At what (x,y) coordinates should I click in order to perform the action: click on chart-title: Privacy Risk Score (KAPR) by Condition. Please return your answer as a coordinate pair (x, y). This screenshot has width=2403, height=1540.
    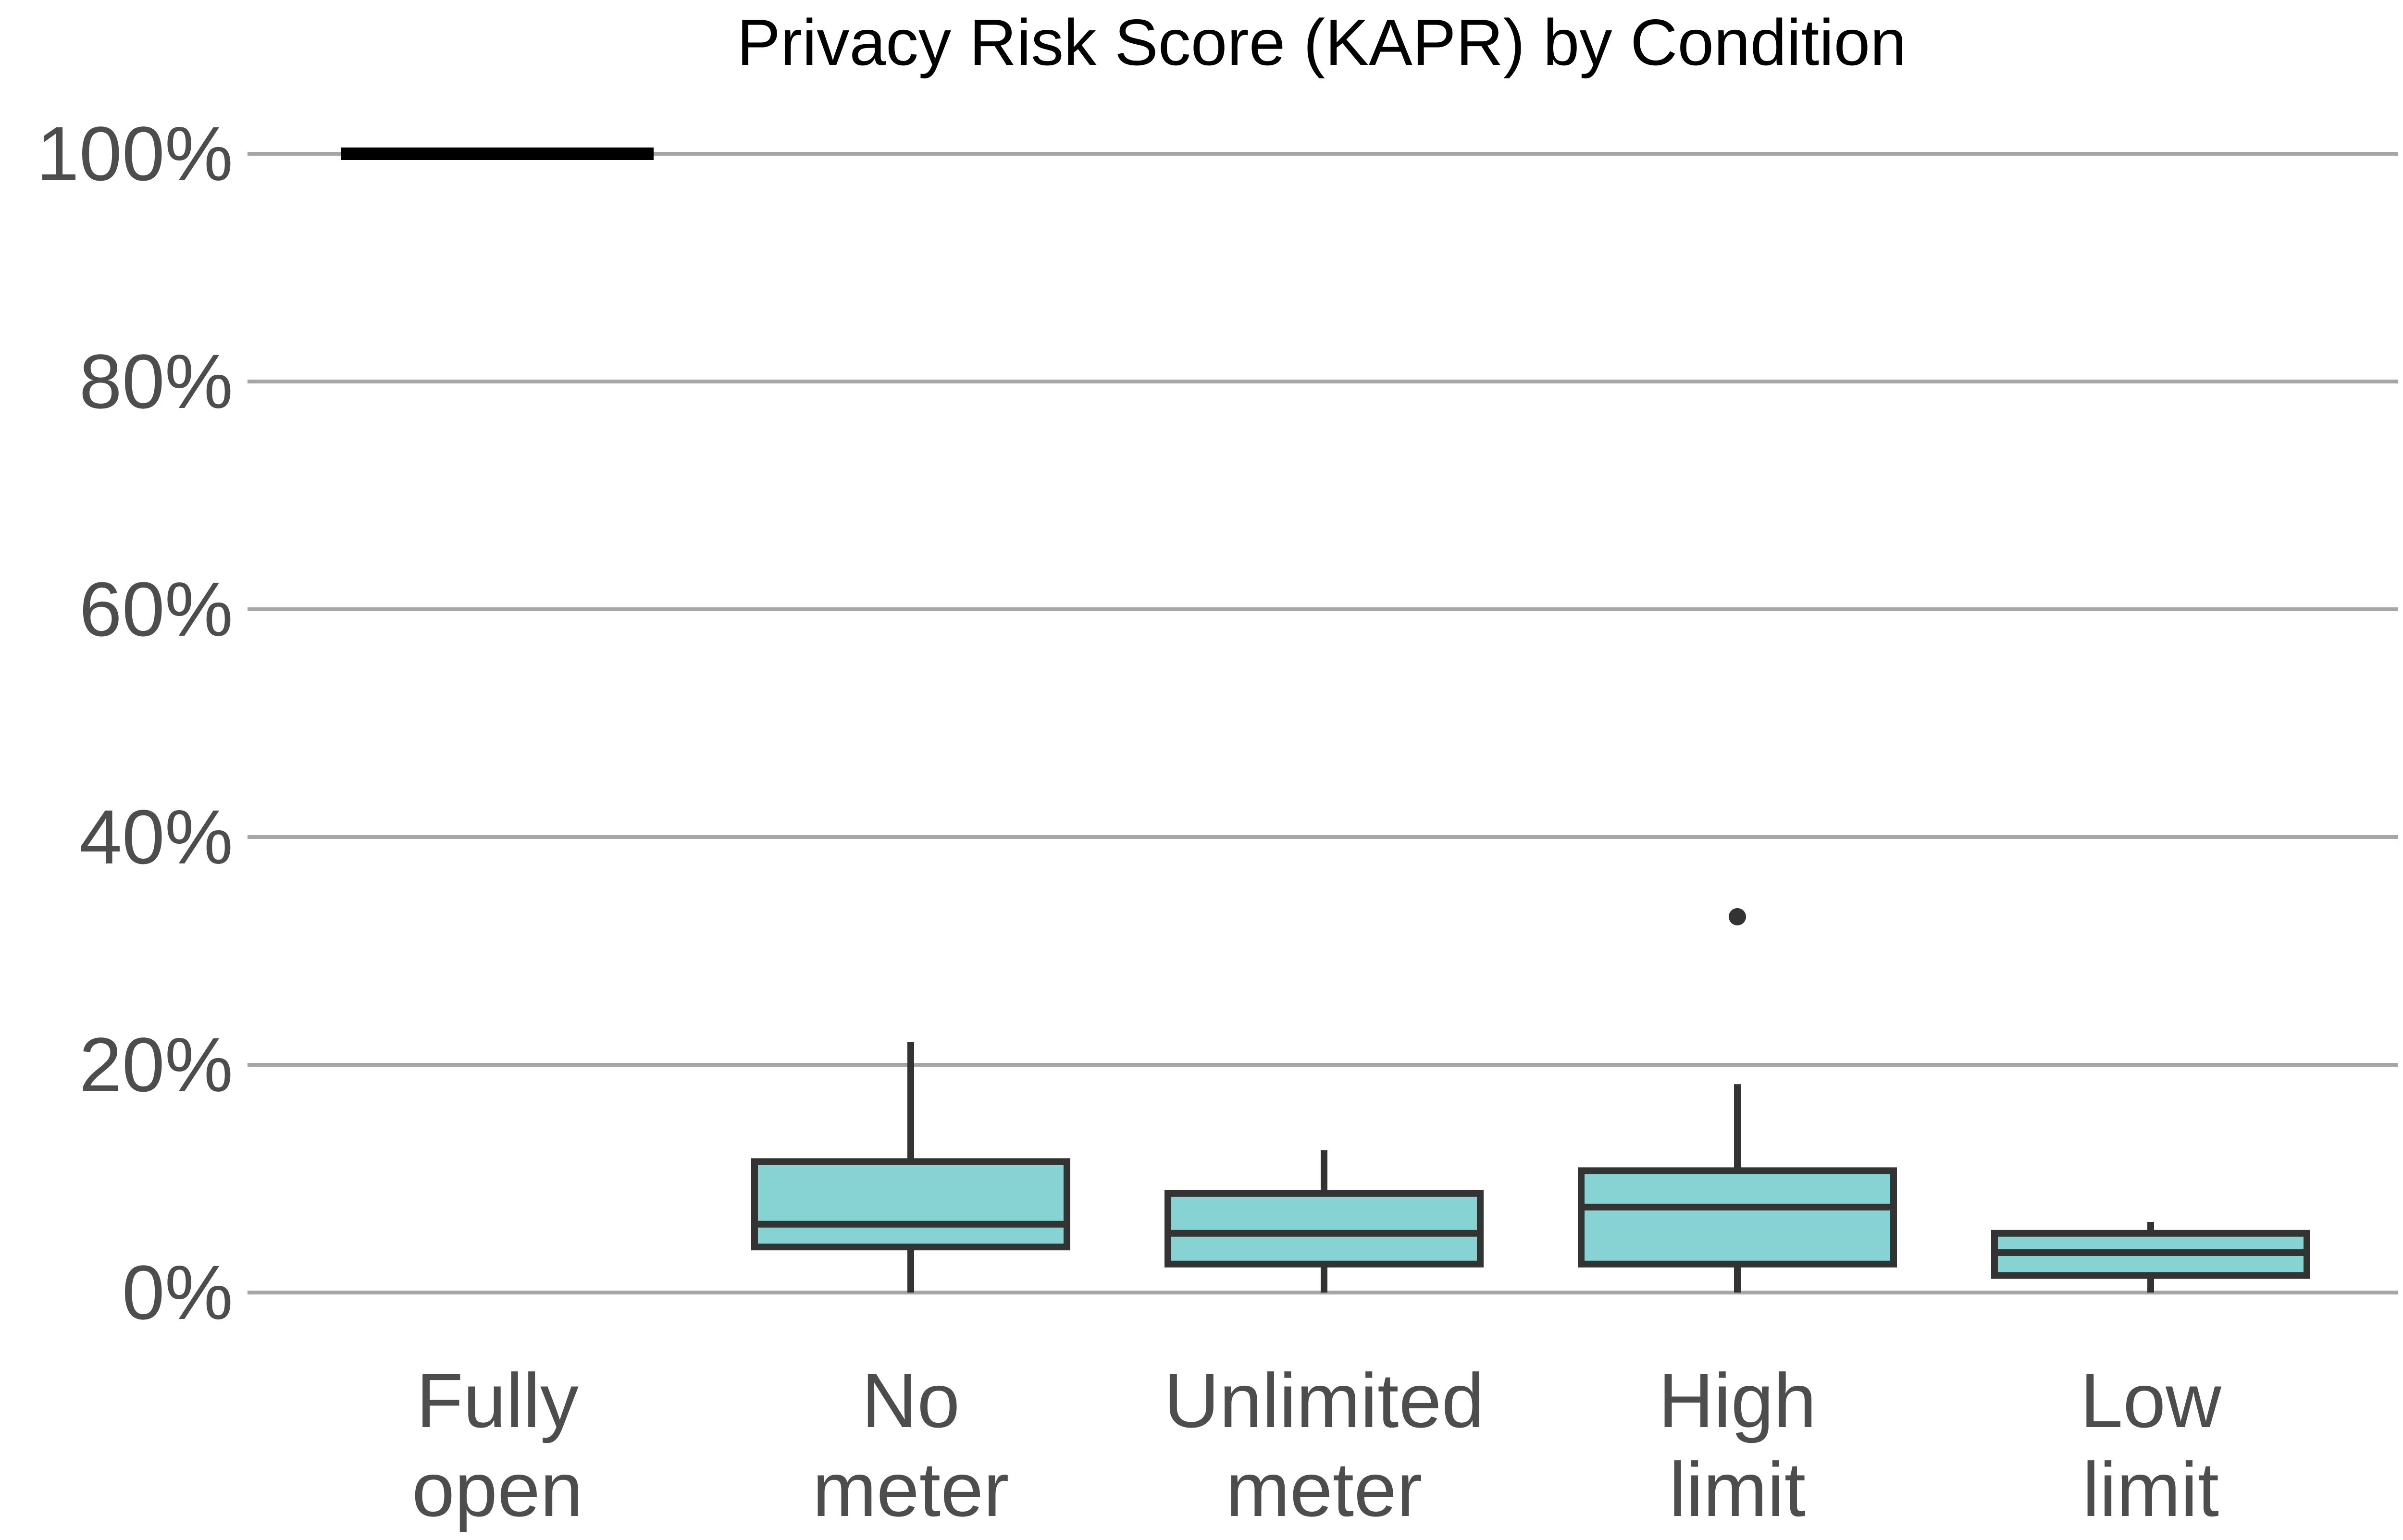
    Looking at the image, I should click on (1322, 42).